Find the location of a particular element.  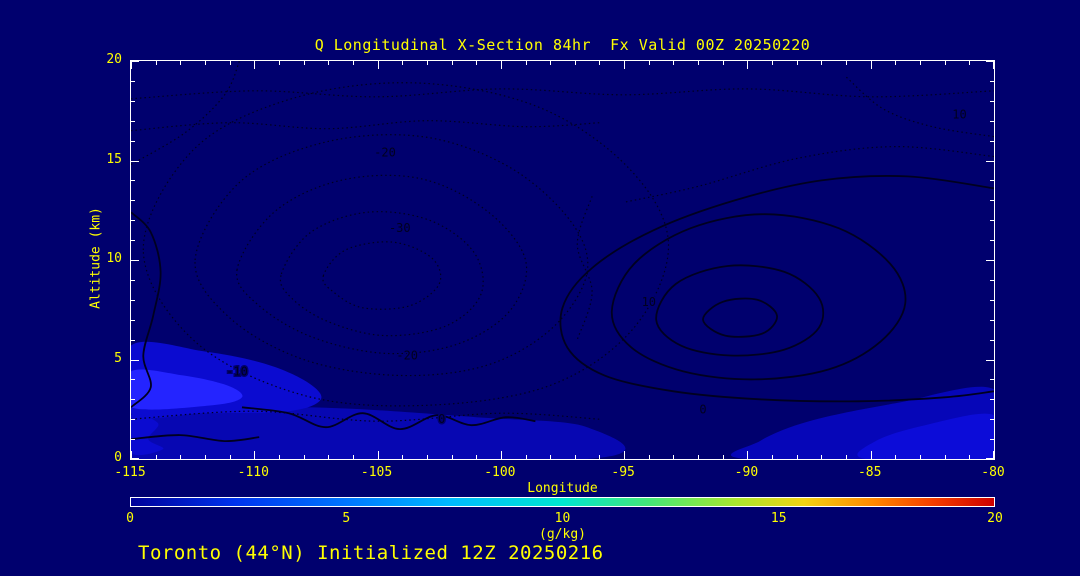

y-tick-label: 5 is located at coordinates (118, 358).